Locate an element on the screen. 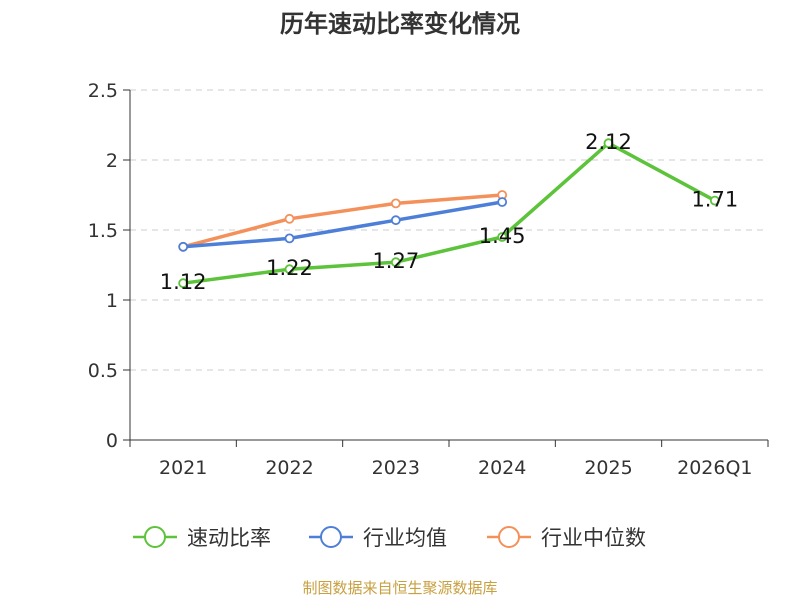  legend-label: 行业均值 is located at coordinates (405, 538).